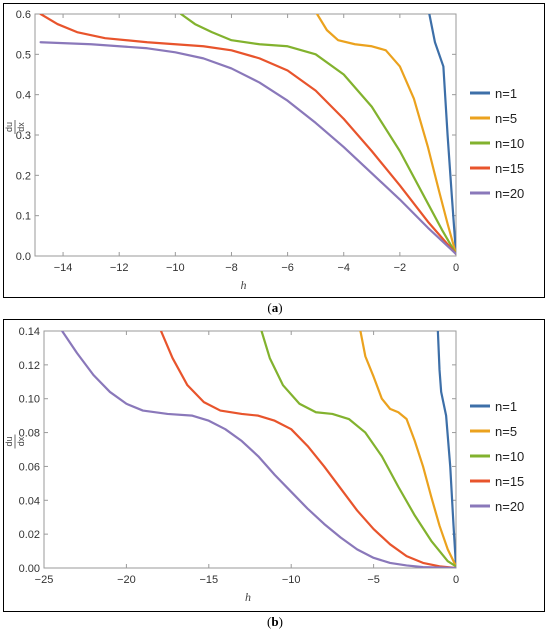  Describe the element at coordinates (23, 217) in the screenshot. I see `chart-a-ytick-label: 0.1` at that location.